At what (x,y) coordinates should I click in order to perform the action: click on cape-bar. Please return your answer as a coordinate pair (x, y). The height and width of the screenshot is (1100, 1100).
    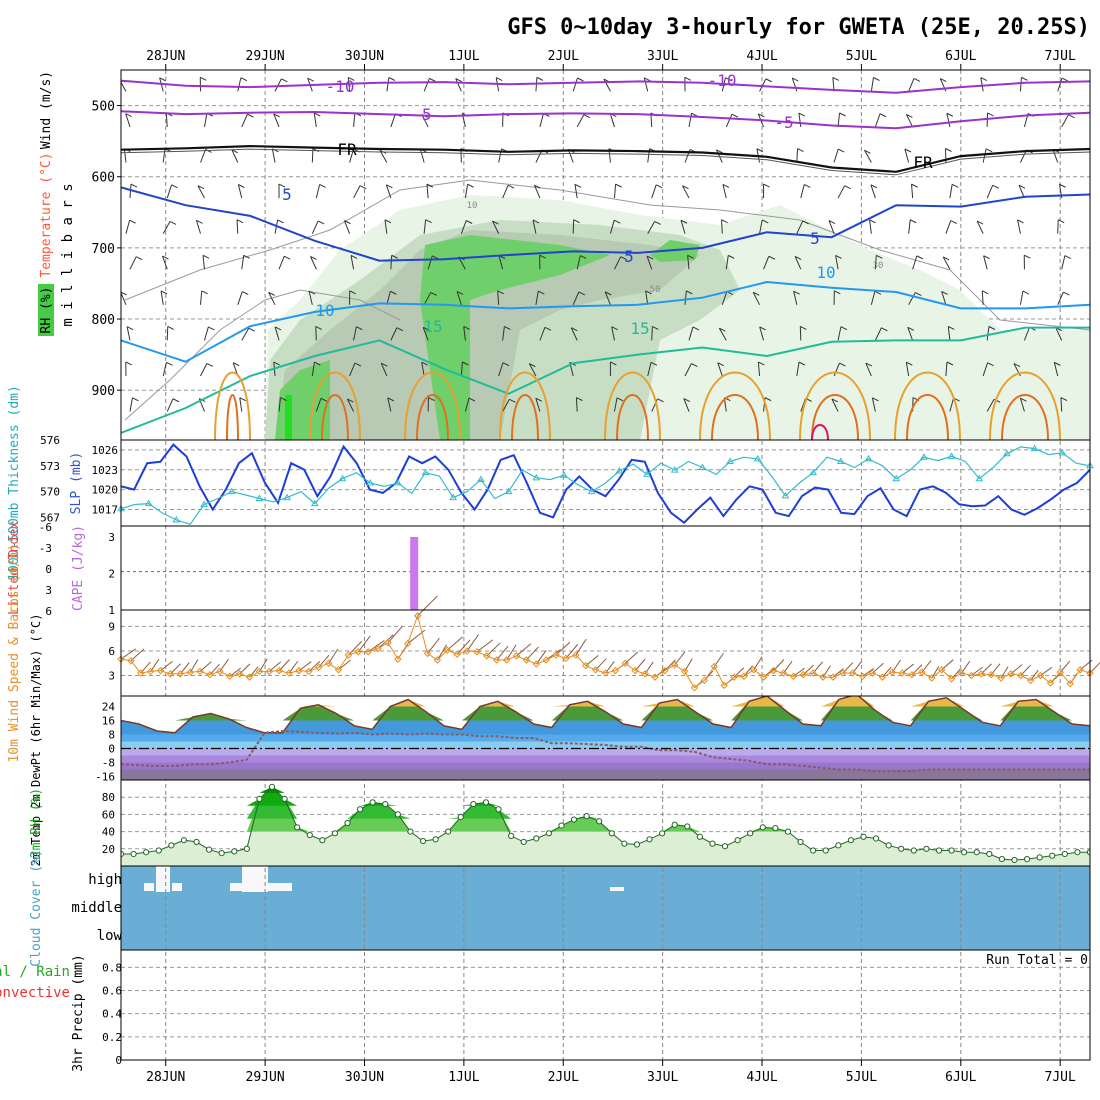
    Looking at the image, I should click on (414, 573).